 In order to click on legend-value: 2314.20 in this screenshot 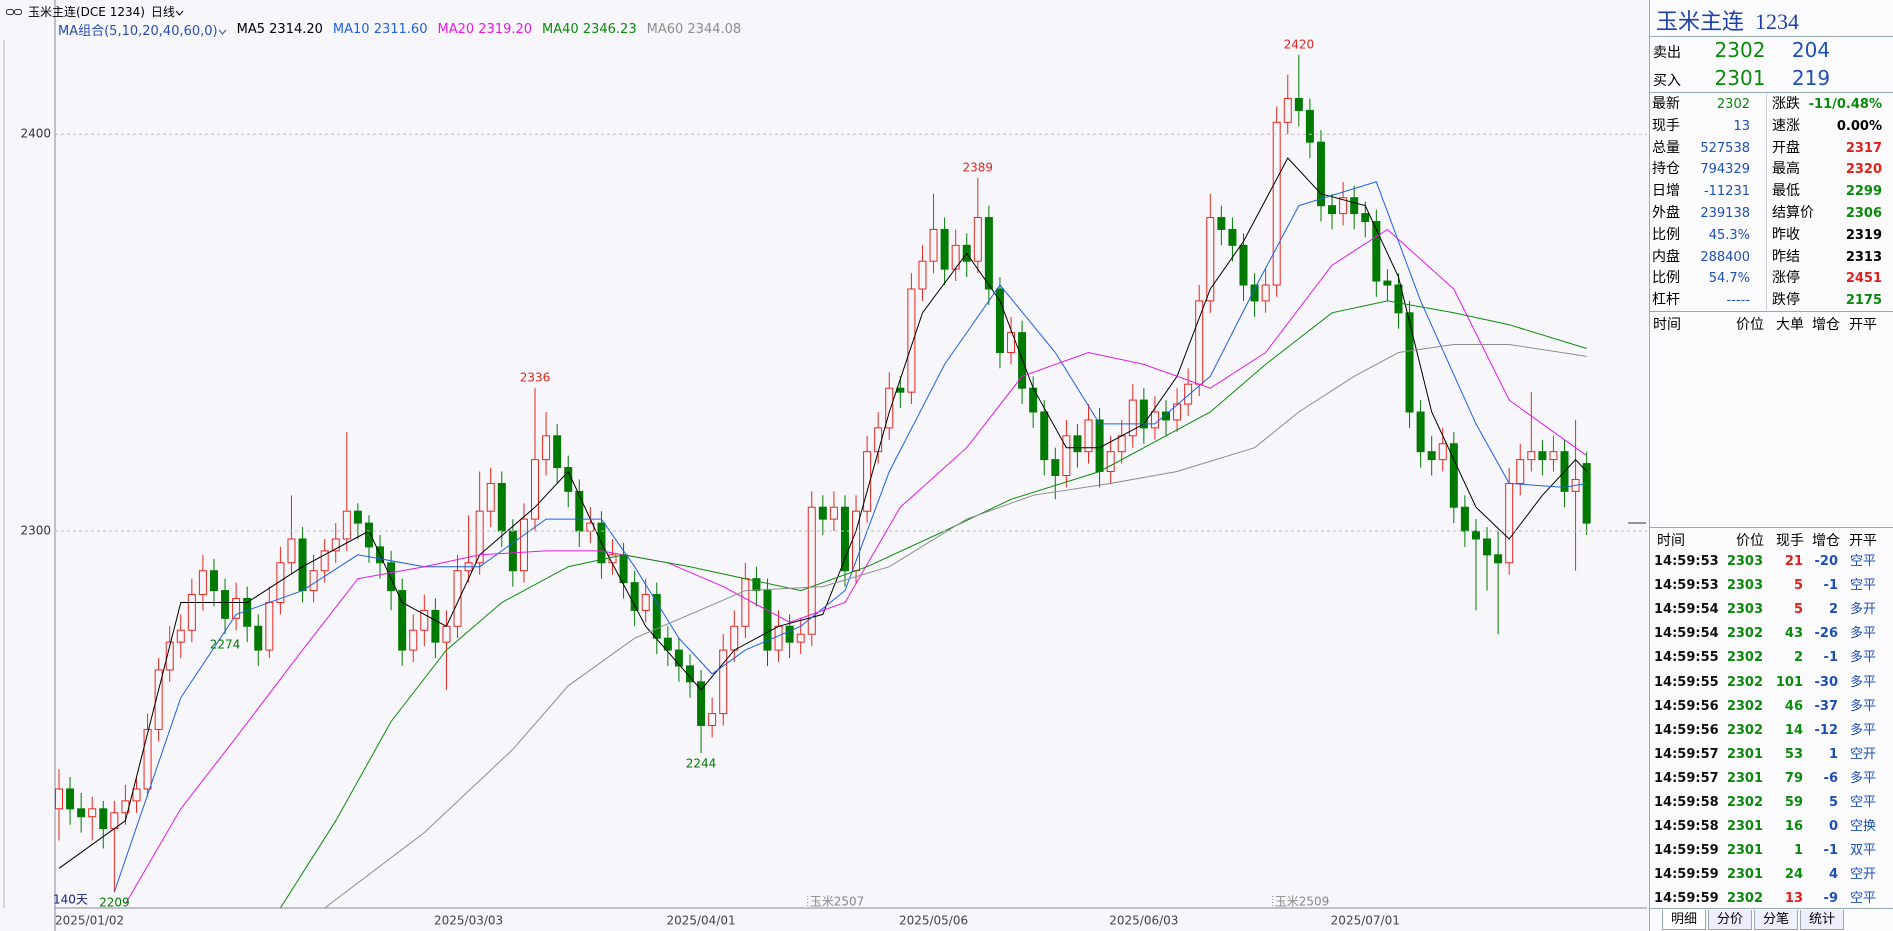, I will do `click(296, 29)`.